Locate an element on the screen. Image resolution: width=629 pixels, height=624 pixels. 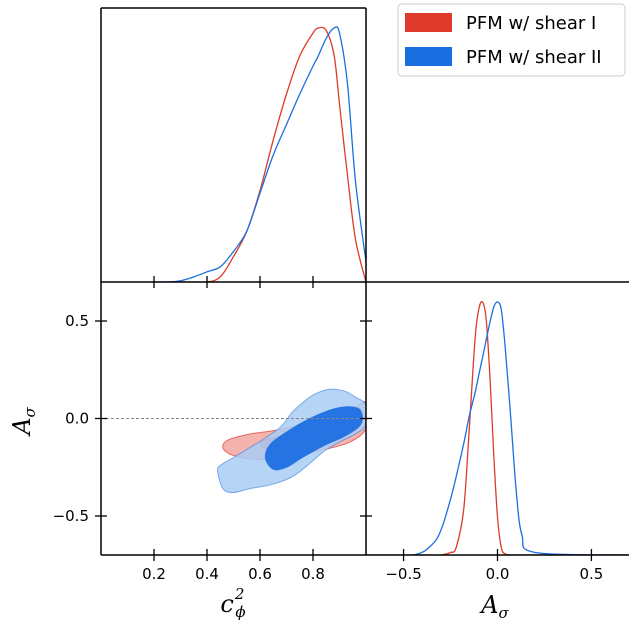
tick-label-a-sigma-y: 0.0 is located at coordinates (77, 419).